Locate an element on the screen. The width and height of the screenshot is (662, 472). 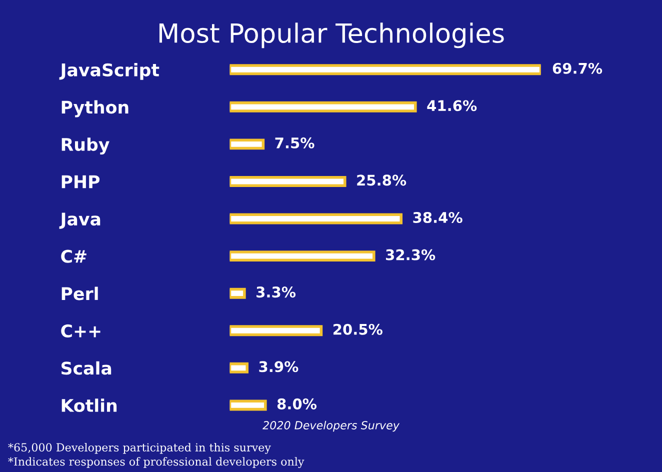
y-tick-label: Ruby is located at coordinates (86, 146).